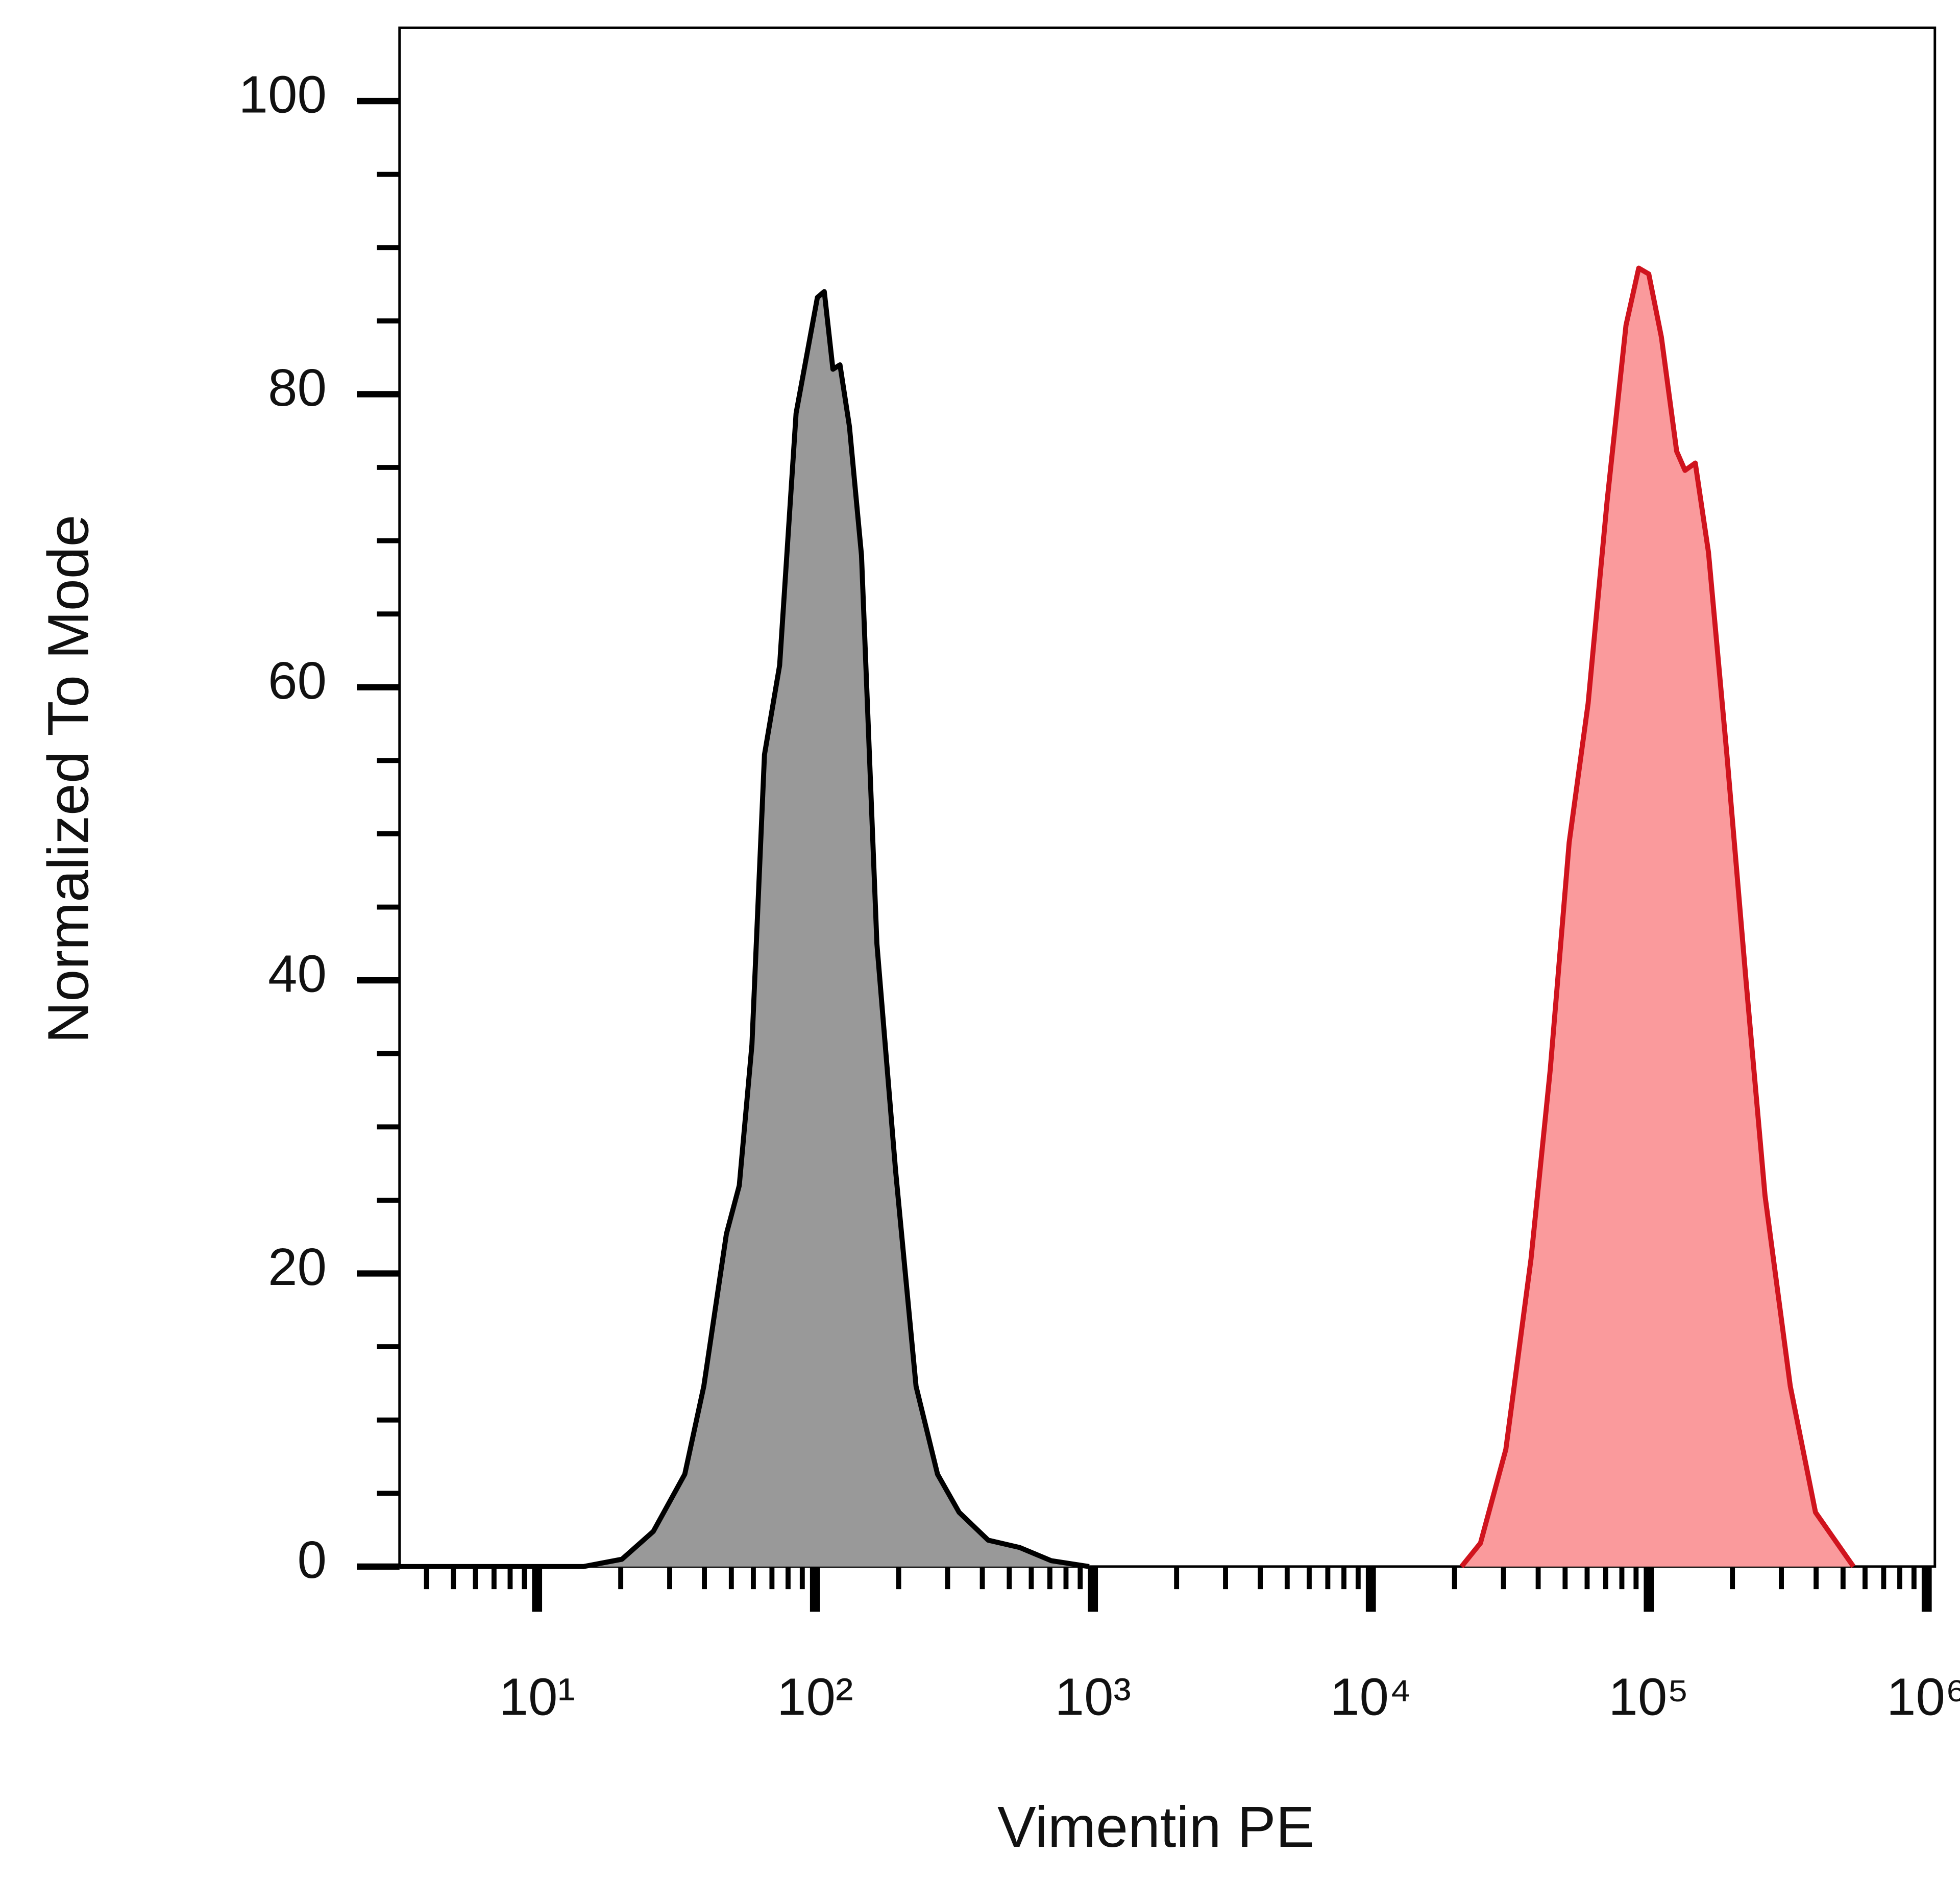 The width and height of the screenshot is (1960, 1882). What do you see at coordinates (1923, 1697) in the screenshot?
I see `x-tick-label: 10⁶` at bounding box center [1923, 1697].